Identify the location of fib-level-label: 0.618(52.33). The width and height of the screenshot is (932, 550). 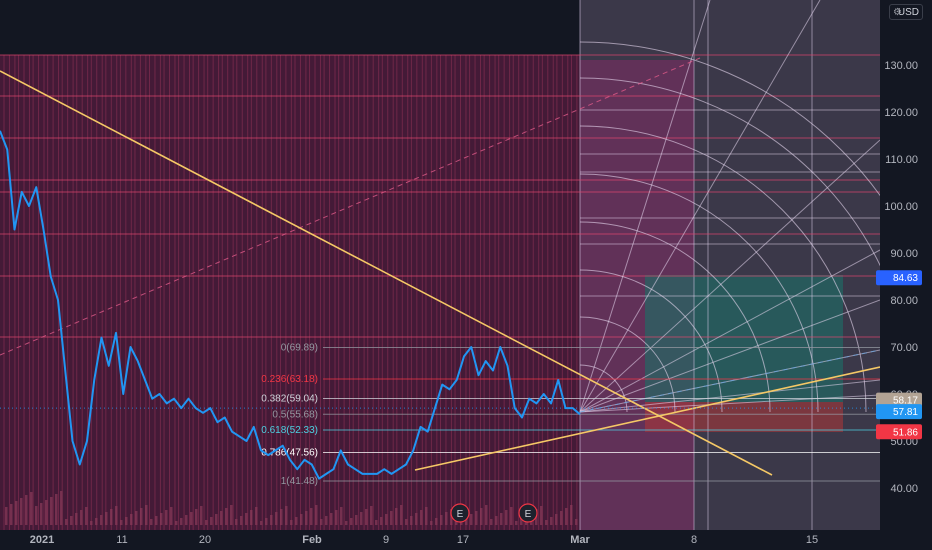
(289, 430).